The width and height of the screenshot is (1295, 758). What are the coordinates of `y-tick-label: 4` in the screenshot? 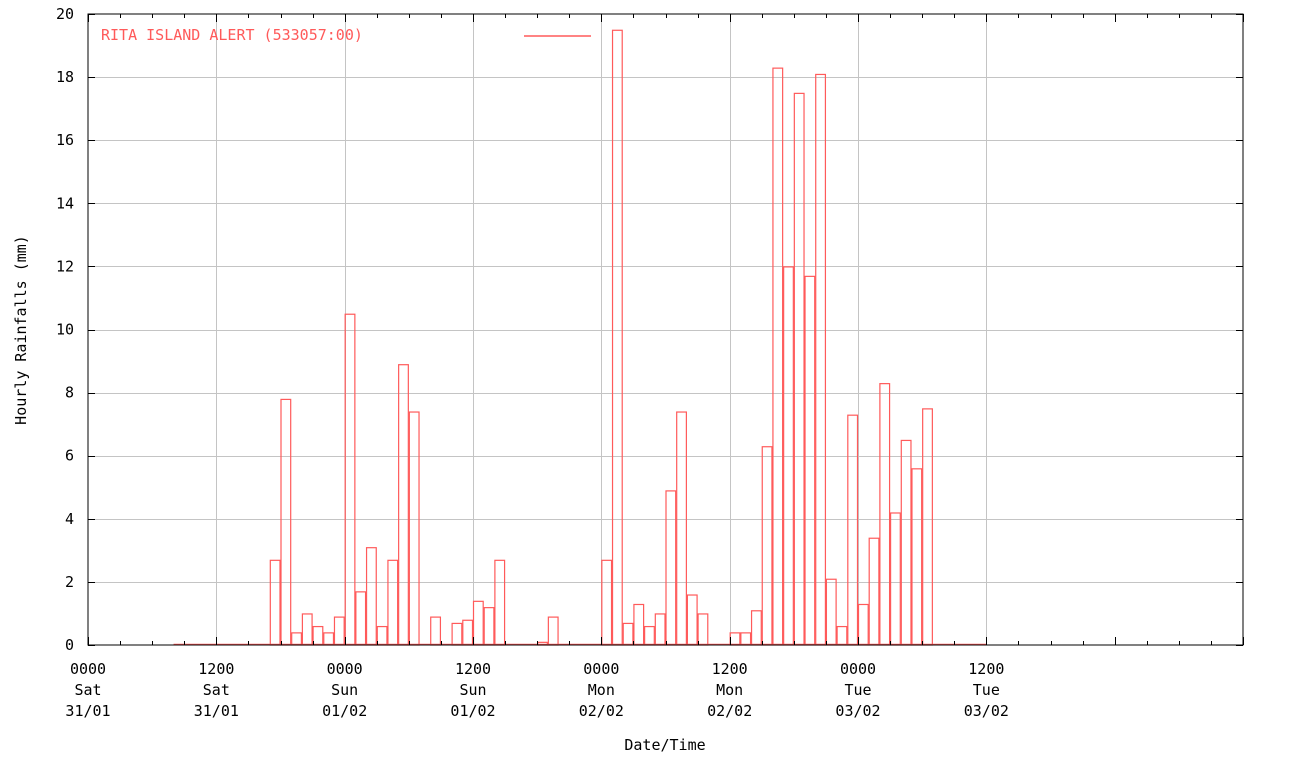 It's located at (69, 519).